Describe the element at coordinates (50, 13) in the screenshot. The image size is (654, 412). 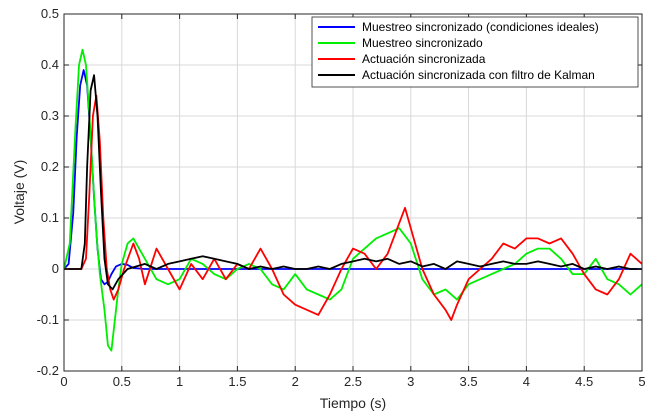
I see `y-tick-label: 0.5` at that location.